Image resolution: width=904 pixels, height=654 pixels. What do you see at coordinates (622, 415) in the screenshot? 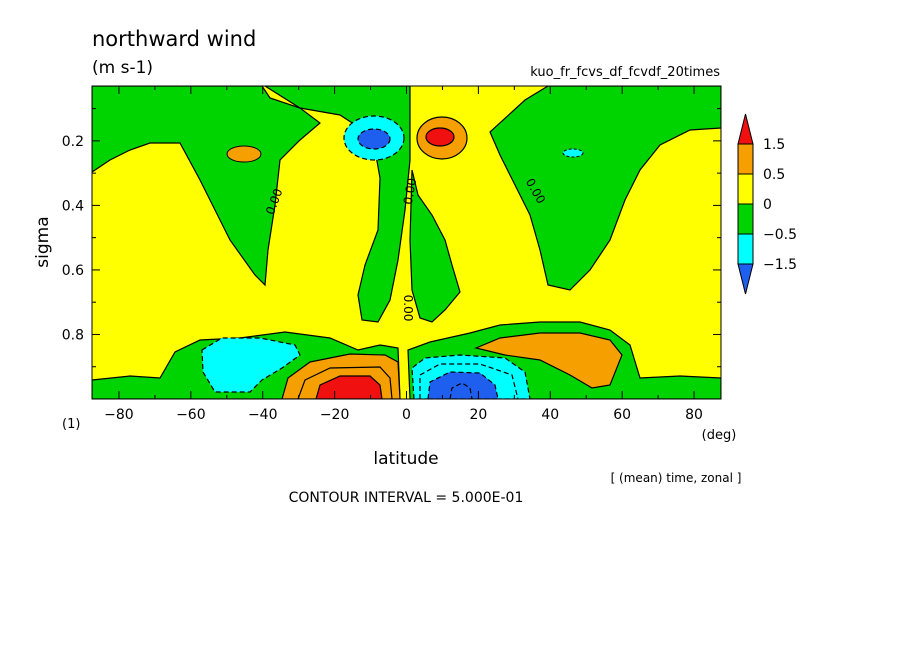
I see `x-tick-label: 60` at bounding box center [622, 415].